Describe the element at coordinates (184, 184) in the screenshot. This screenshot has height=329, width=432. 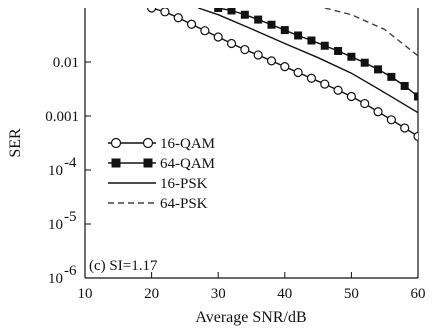
I see `legend-label-16-psk: 16-PSK` at that location.